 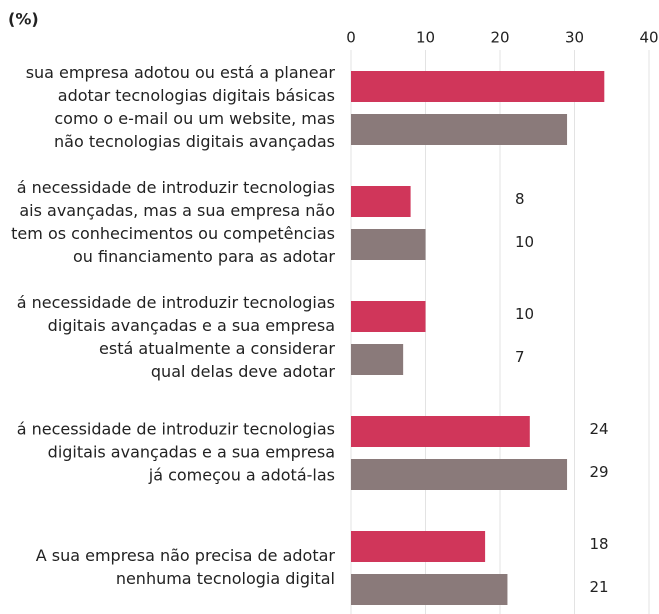 I want to click on value-label: 29, so click(x=599, y=472).